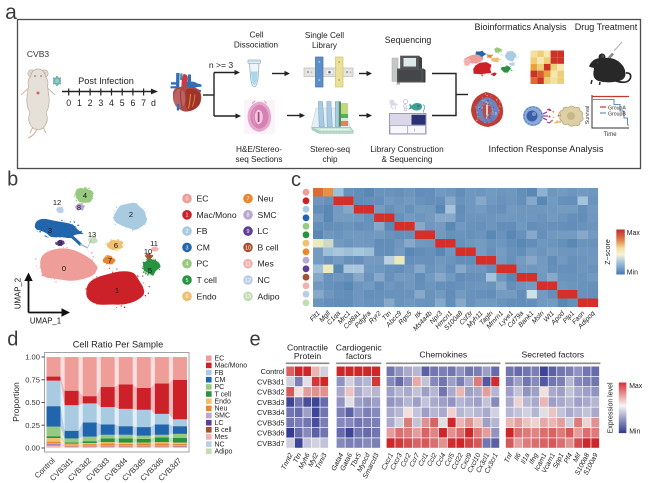 The height and width of the screenshot is (483, 650). I want to click on svg-text: b, so click(12, 180).